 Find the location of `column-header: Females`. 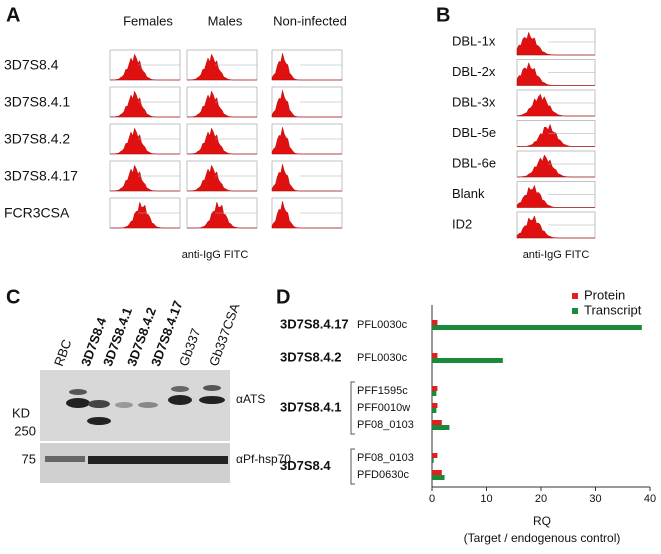

column-header: Females is located at coordinates (148, 20).